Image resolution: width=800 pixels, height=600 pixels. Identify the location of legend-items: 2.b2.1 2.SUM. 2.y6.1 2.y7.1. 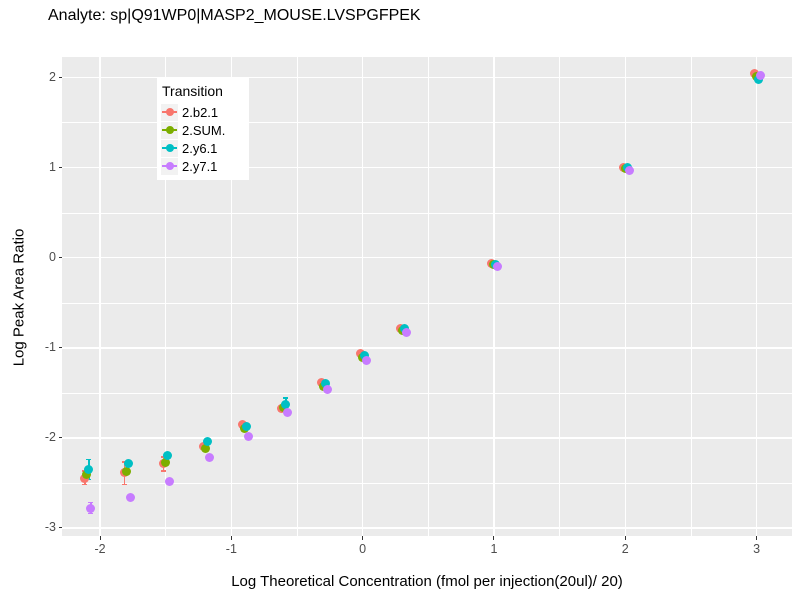
(203, 139).